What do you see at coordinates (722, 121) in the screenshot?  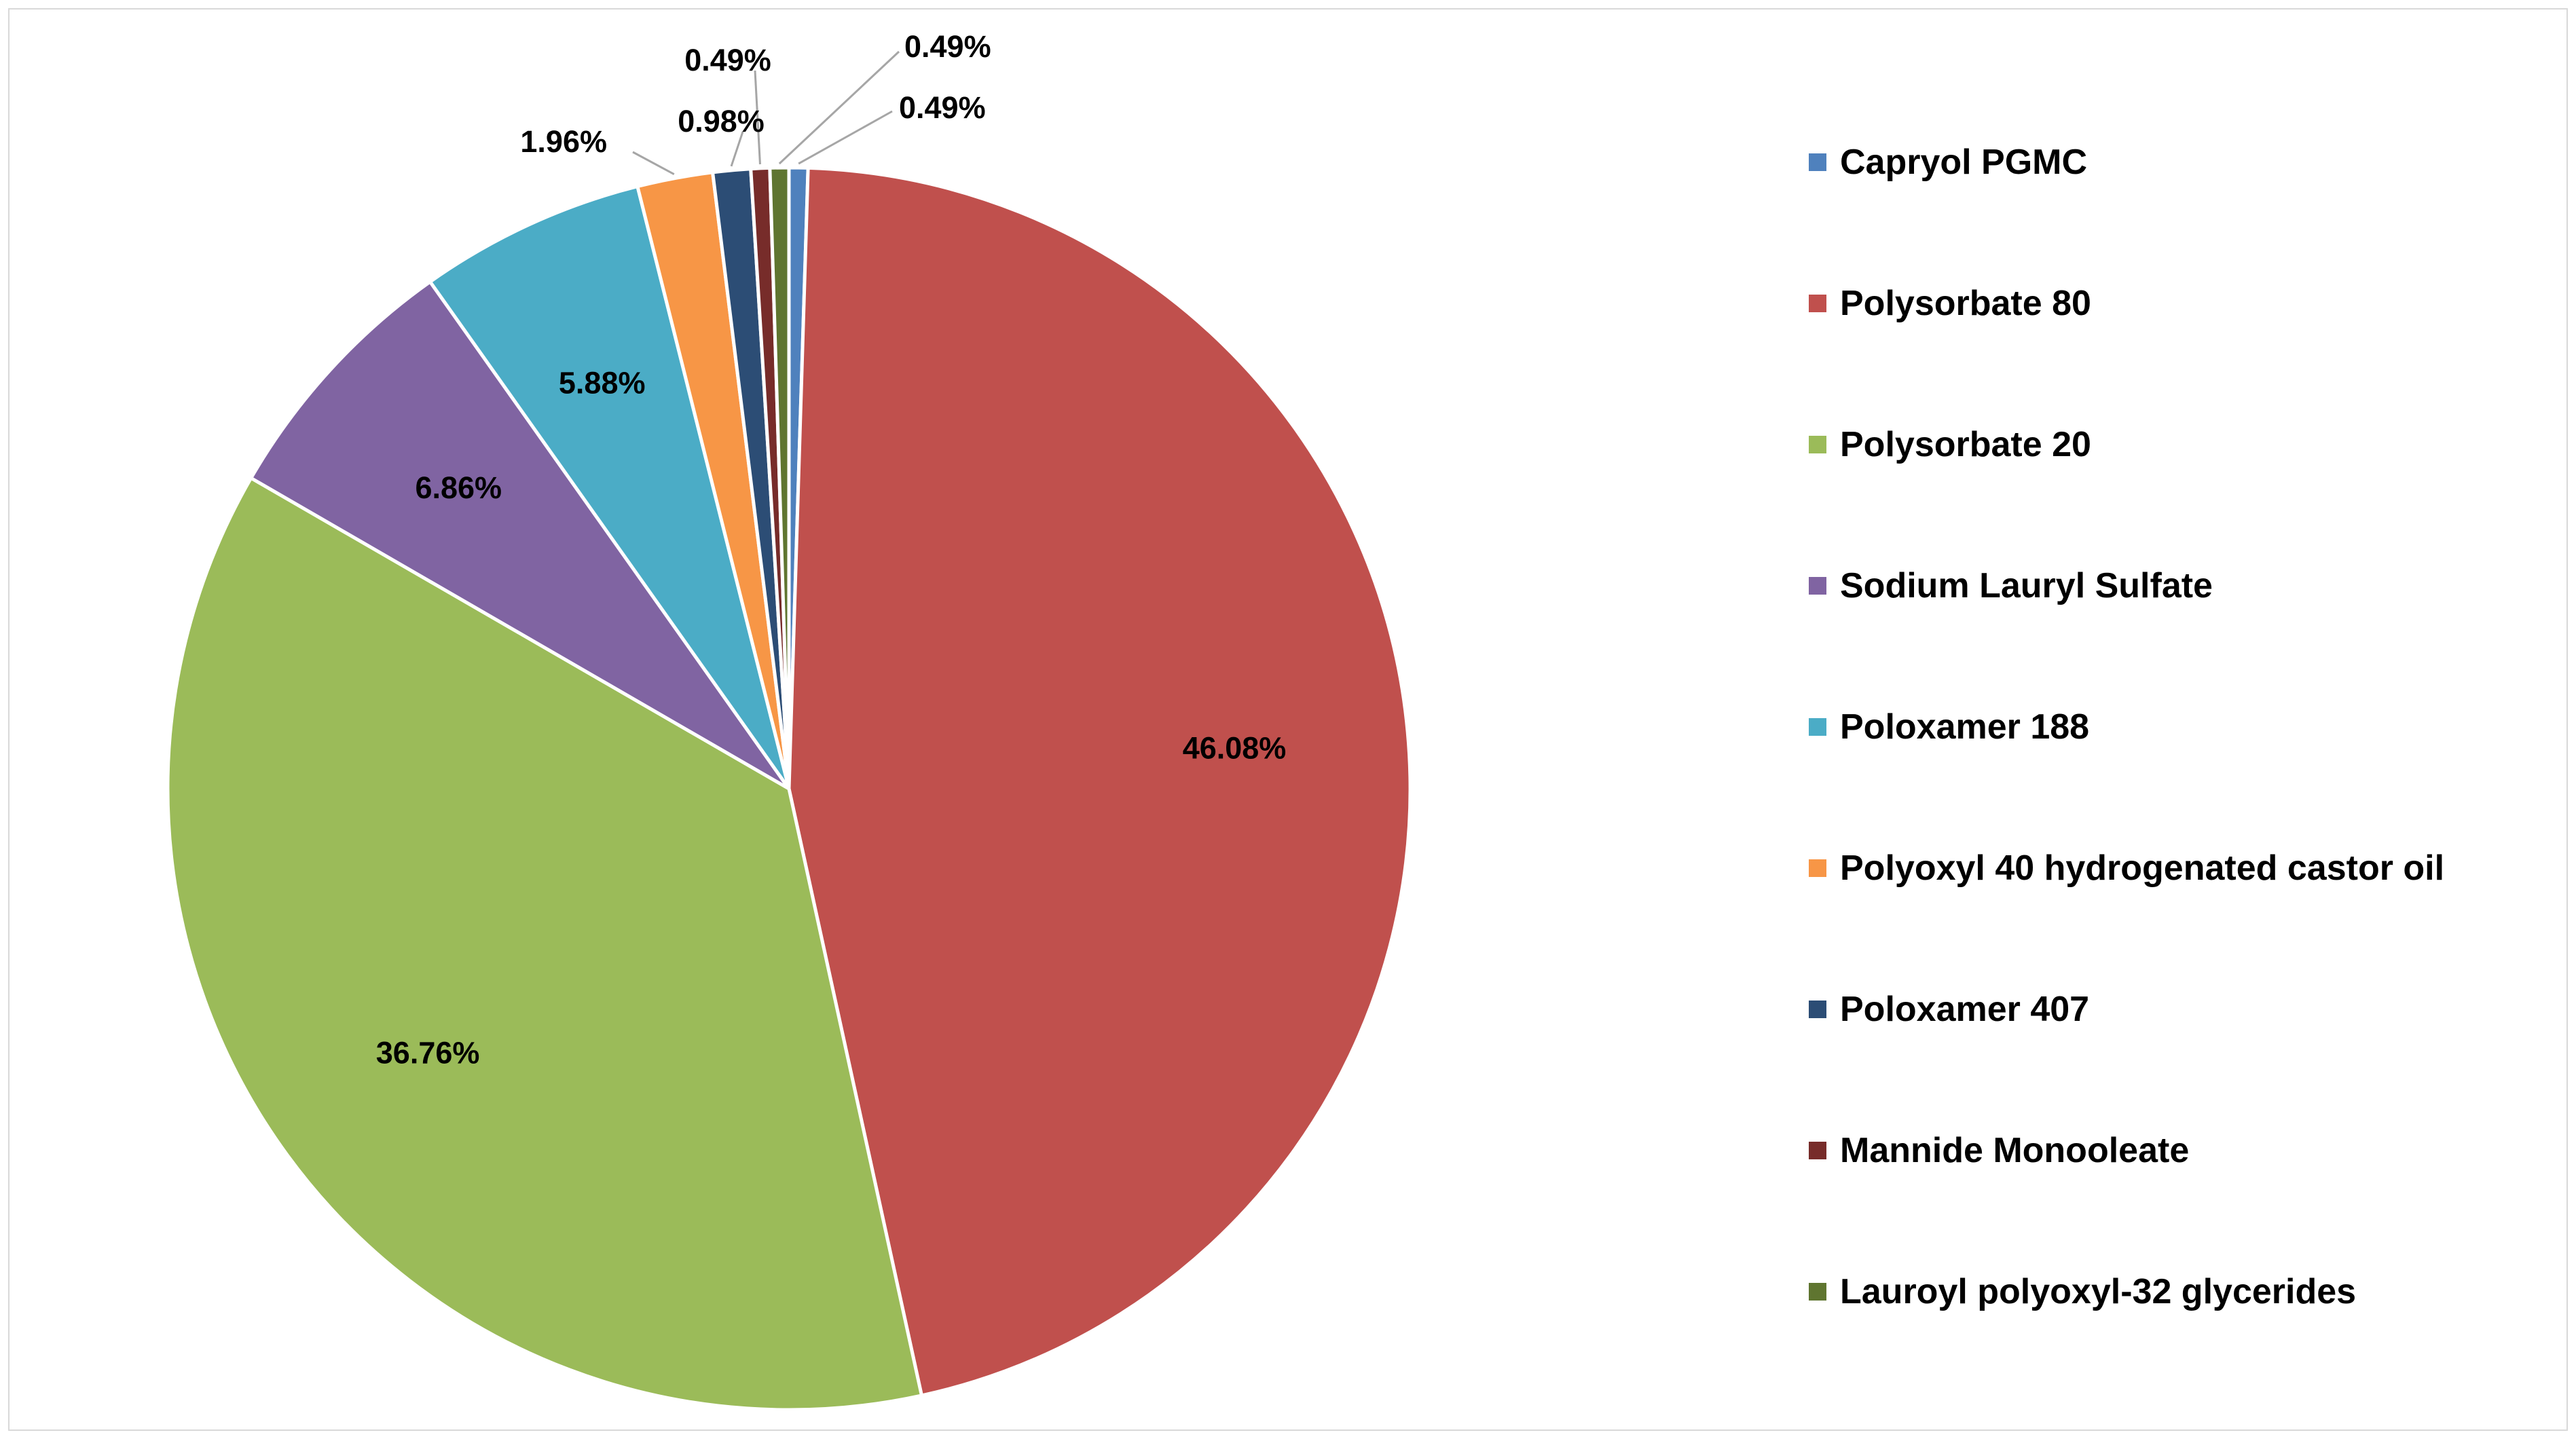 I see `data-label-poloxamer-407: 0.98%` at bounding box center [722, 121].